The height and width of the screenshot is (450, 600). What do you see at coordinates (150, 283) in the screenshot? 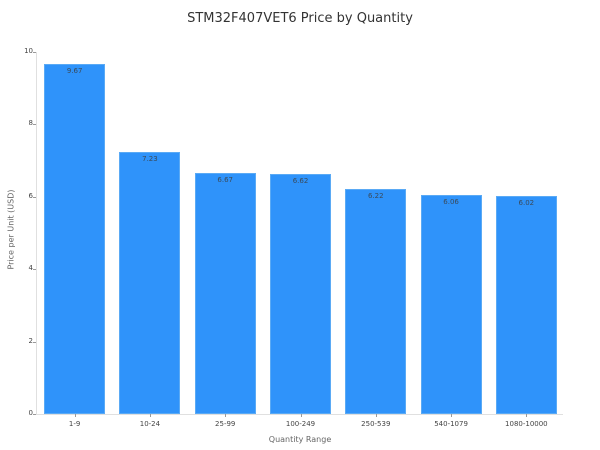
I see `bar: 7.23` at bounding box center [150, 283].